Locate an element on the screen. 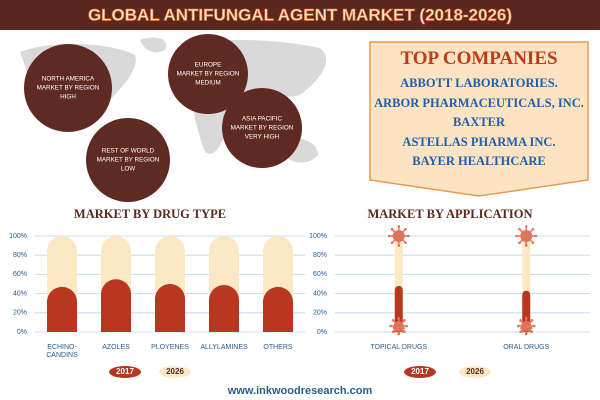  region-label: MEDIUM is located at coordinates (208, 83).